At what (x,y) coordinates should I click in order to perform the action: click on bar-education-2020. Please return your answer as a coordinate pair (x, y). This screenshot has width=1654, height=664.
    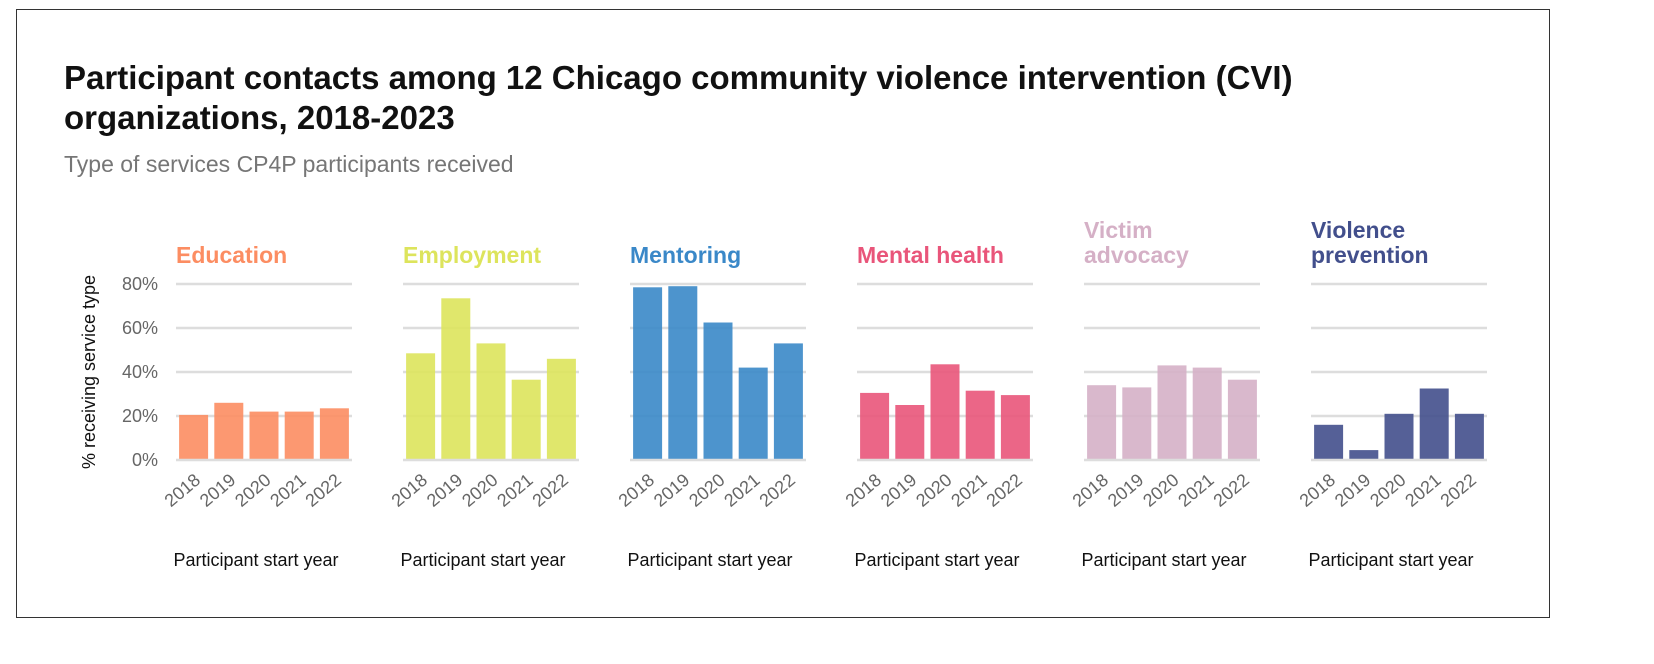
    Looking at the image, I should click on (264, 435).